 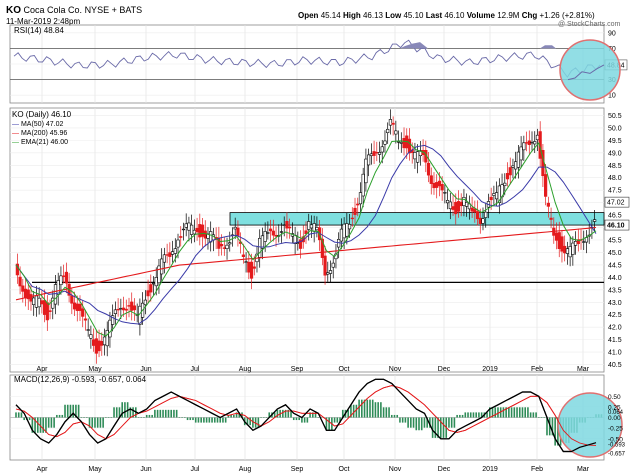 What do you see at coordinates (245, 469) in the screenshot?
I see `macd-x-label-4: Aug` at bounding box center [245, 469].